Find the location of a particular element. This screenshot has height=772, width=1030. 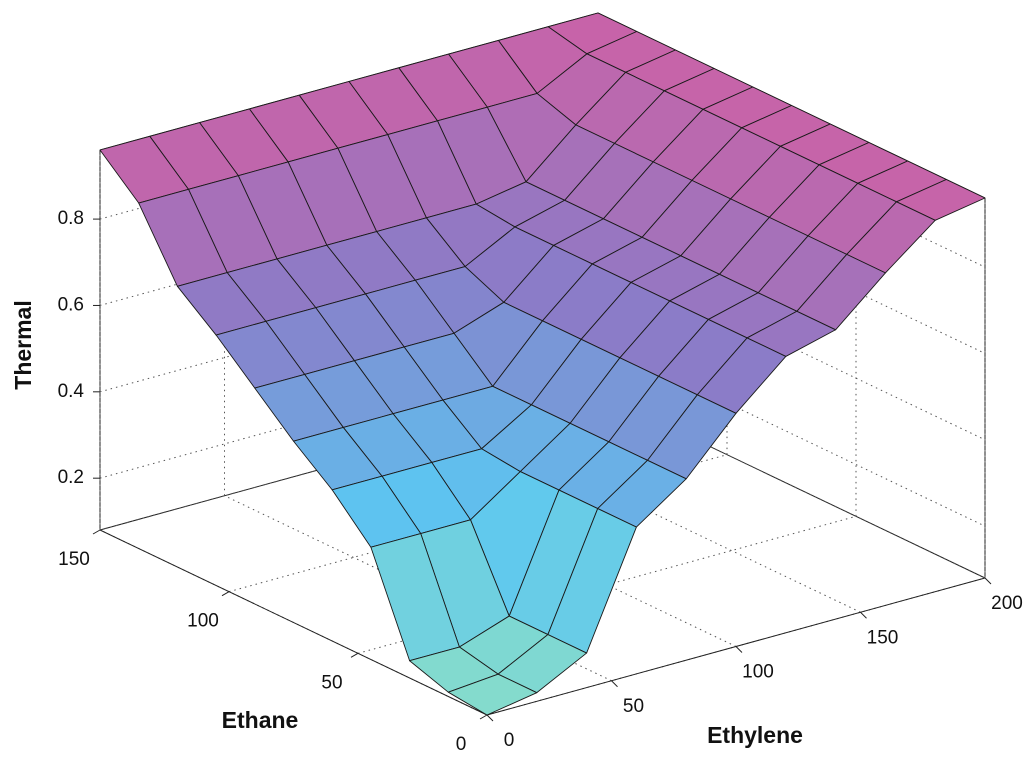

x-axis-label: Ethylene is located at coordinates (755, 735).